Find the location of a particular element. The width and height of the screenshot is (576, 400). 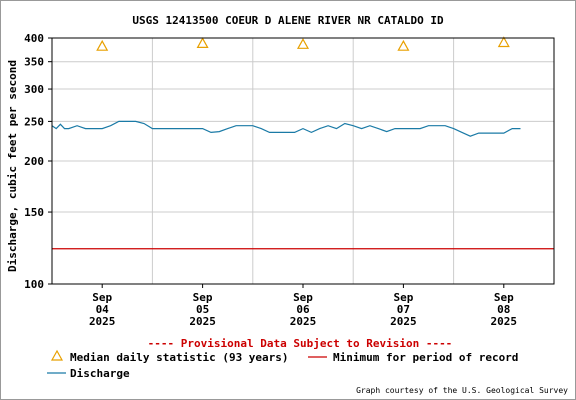

y-tick-label: 300 is located at coordinates (34, 89).